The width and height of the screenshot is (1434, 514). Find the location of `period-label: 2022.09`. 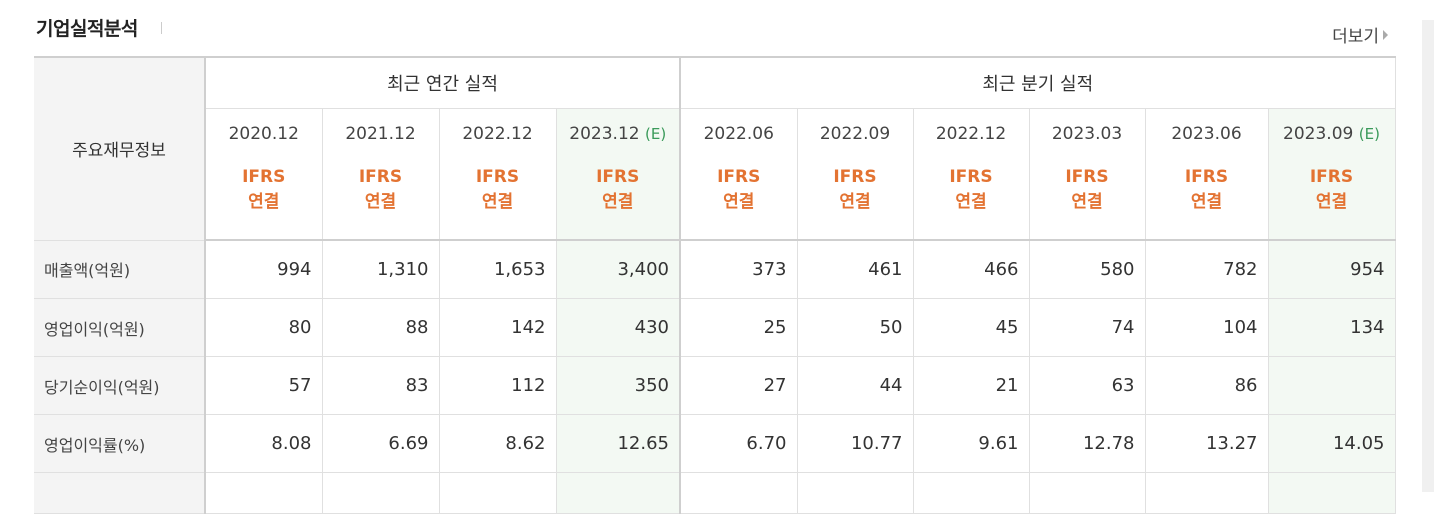

period-label: 2022.09 is located at coordinates (855, 134).